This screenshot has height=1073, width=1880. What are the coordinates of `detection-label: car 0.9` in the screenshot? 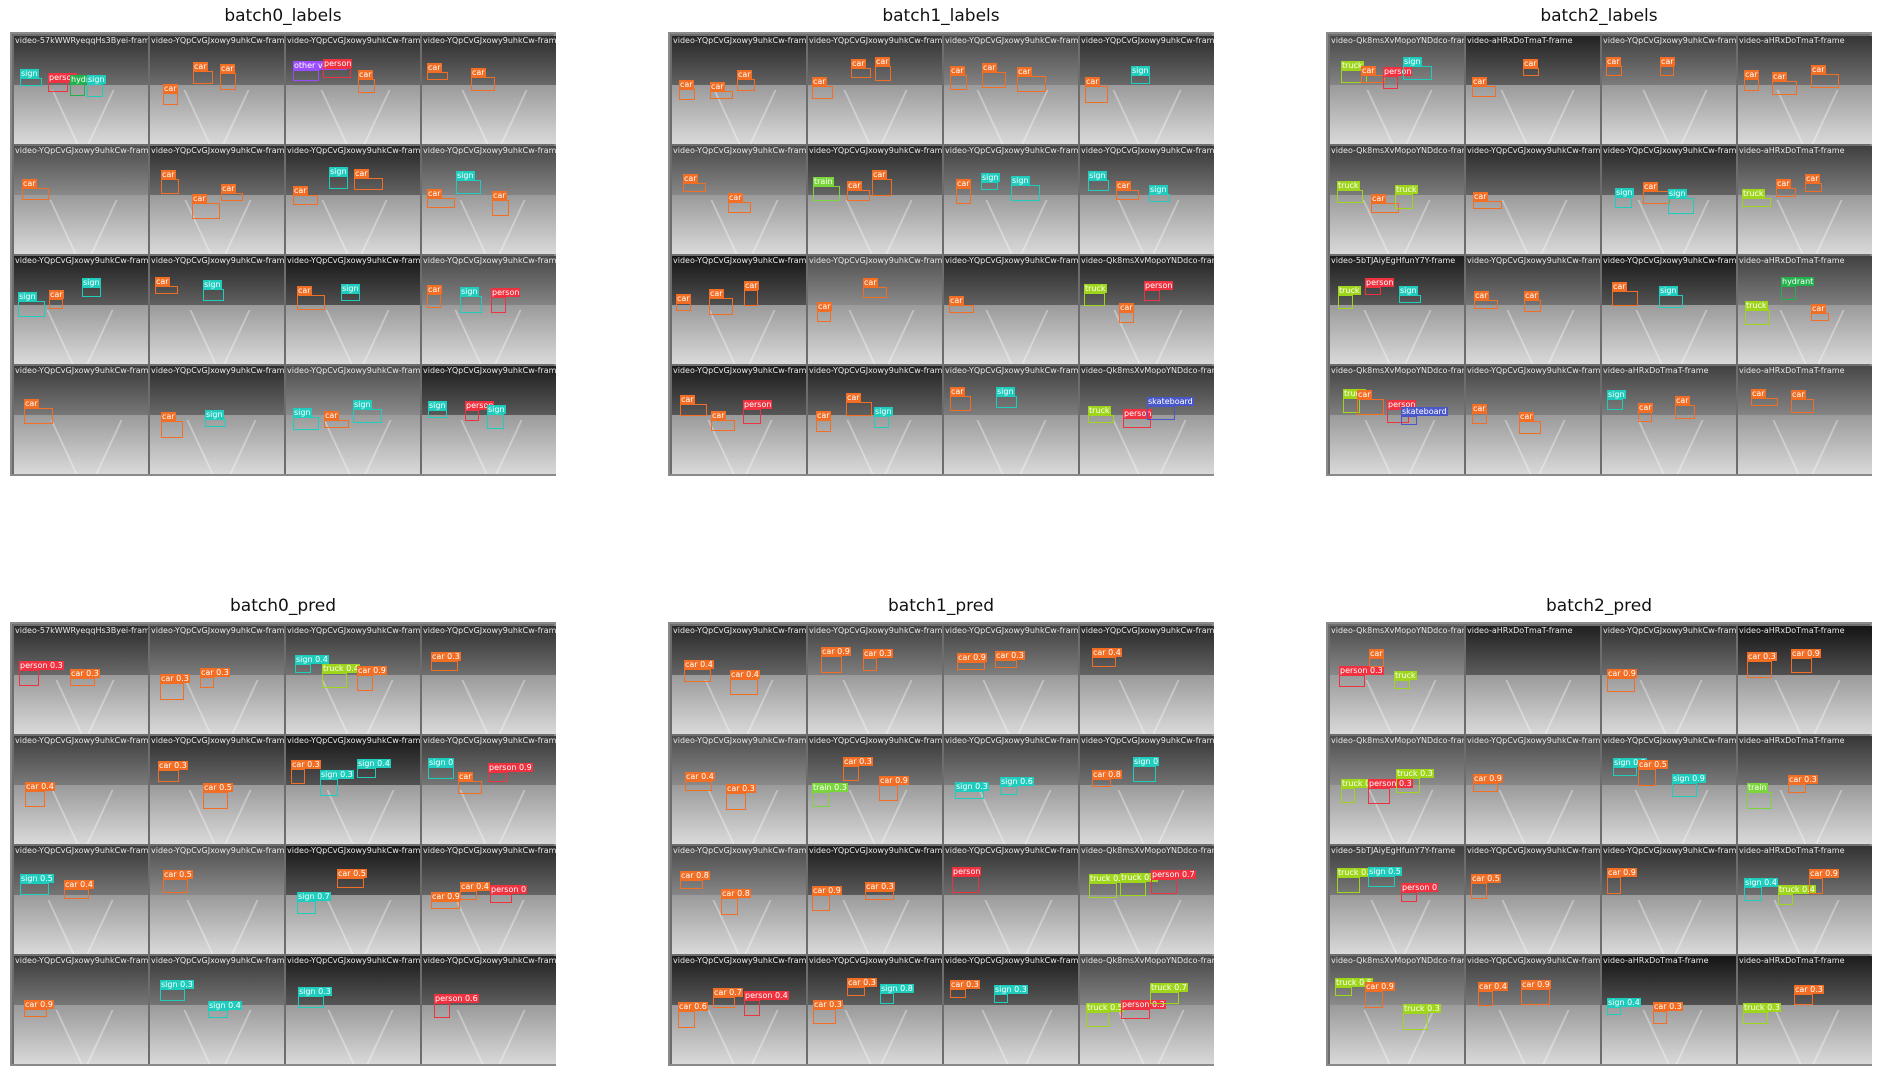 It's located at (1806, 653).